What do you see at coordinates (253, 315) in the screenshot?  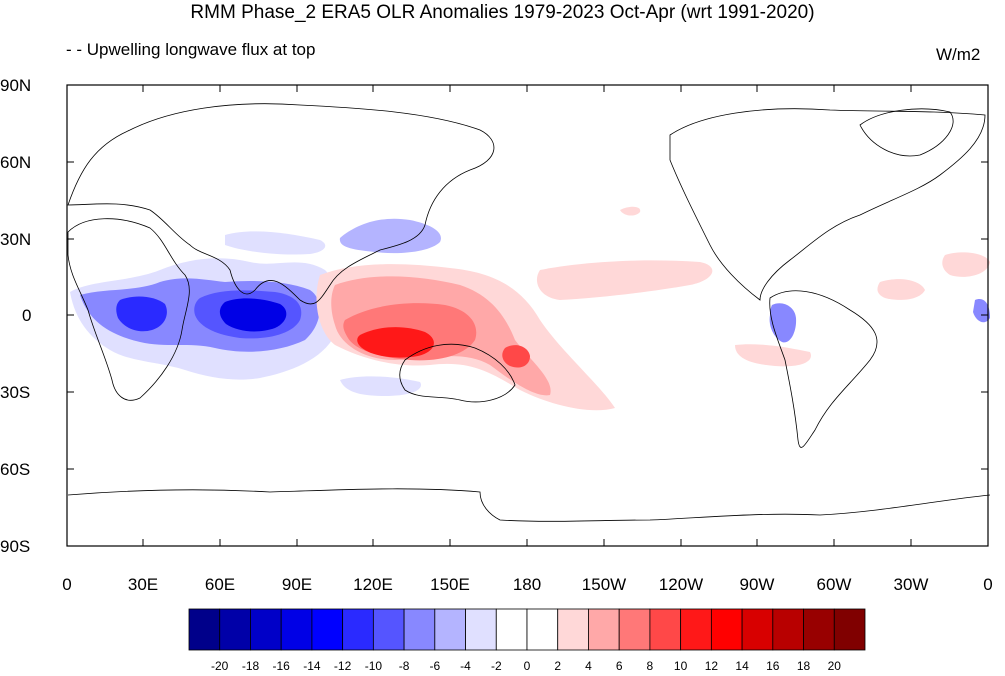 I see `indian-ocean-negative-center` at bounding box center [253, 315].